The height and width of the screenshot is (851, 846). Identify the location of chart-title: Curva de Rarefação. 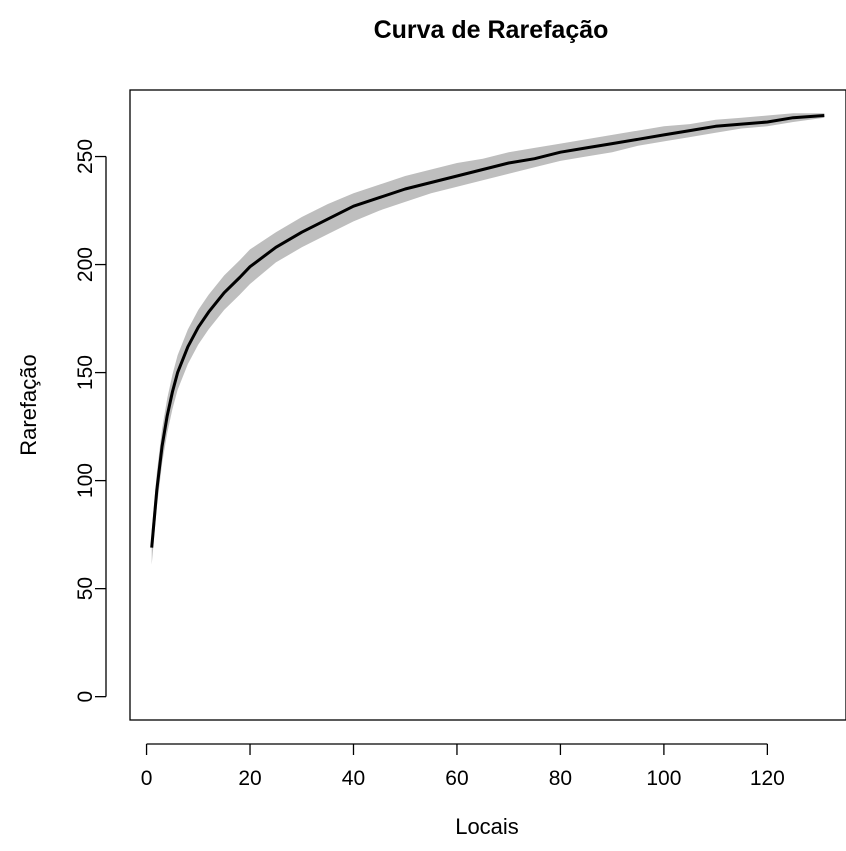
(491, 30).